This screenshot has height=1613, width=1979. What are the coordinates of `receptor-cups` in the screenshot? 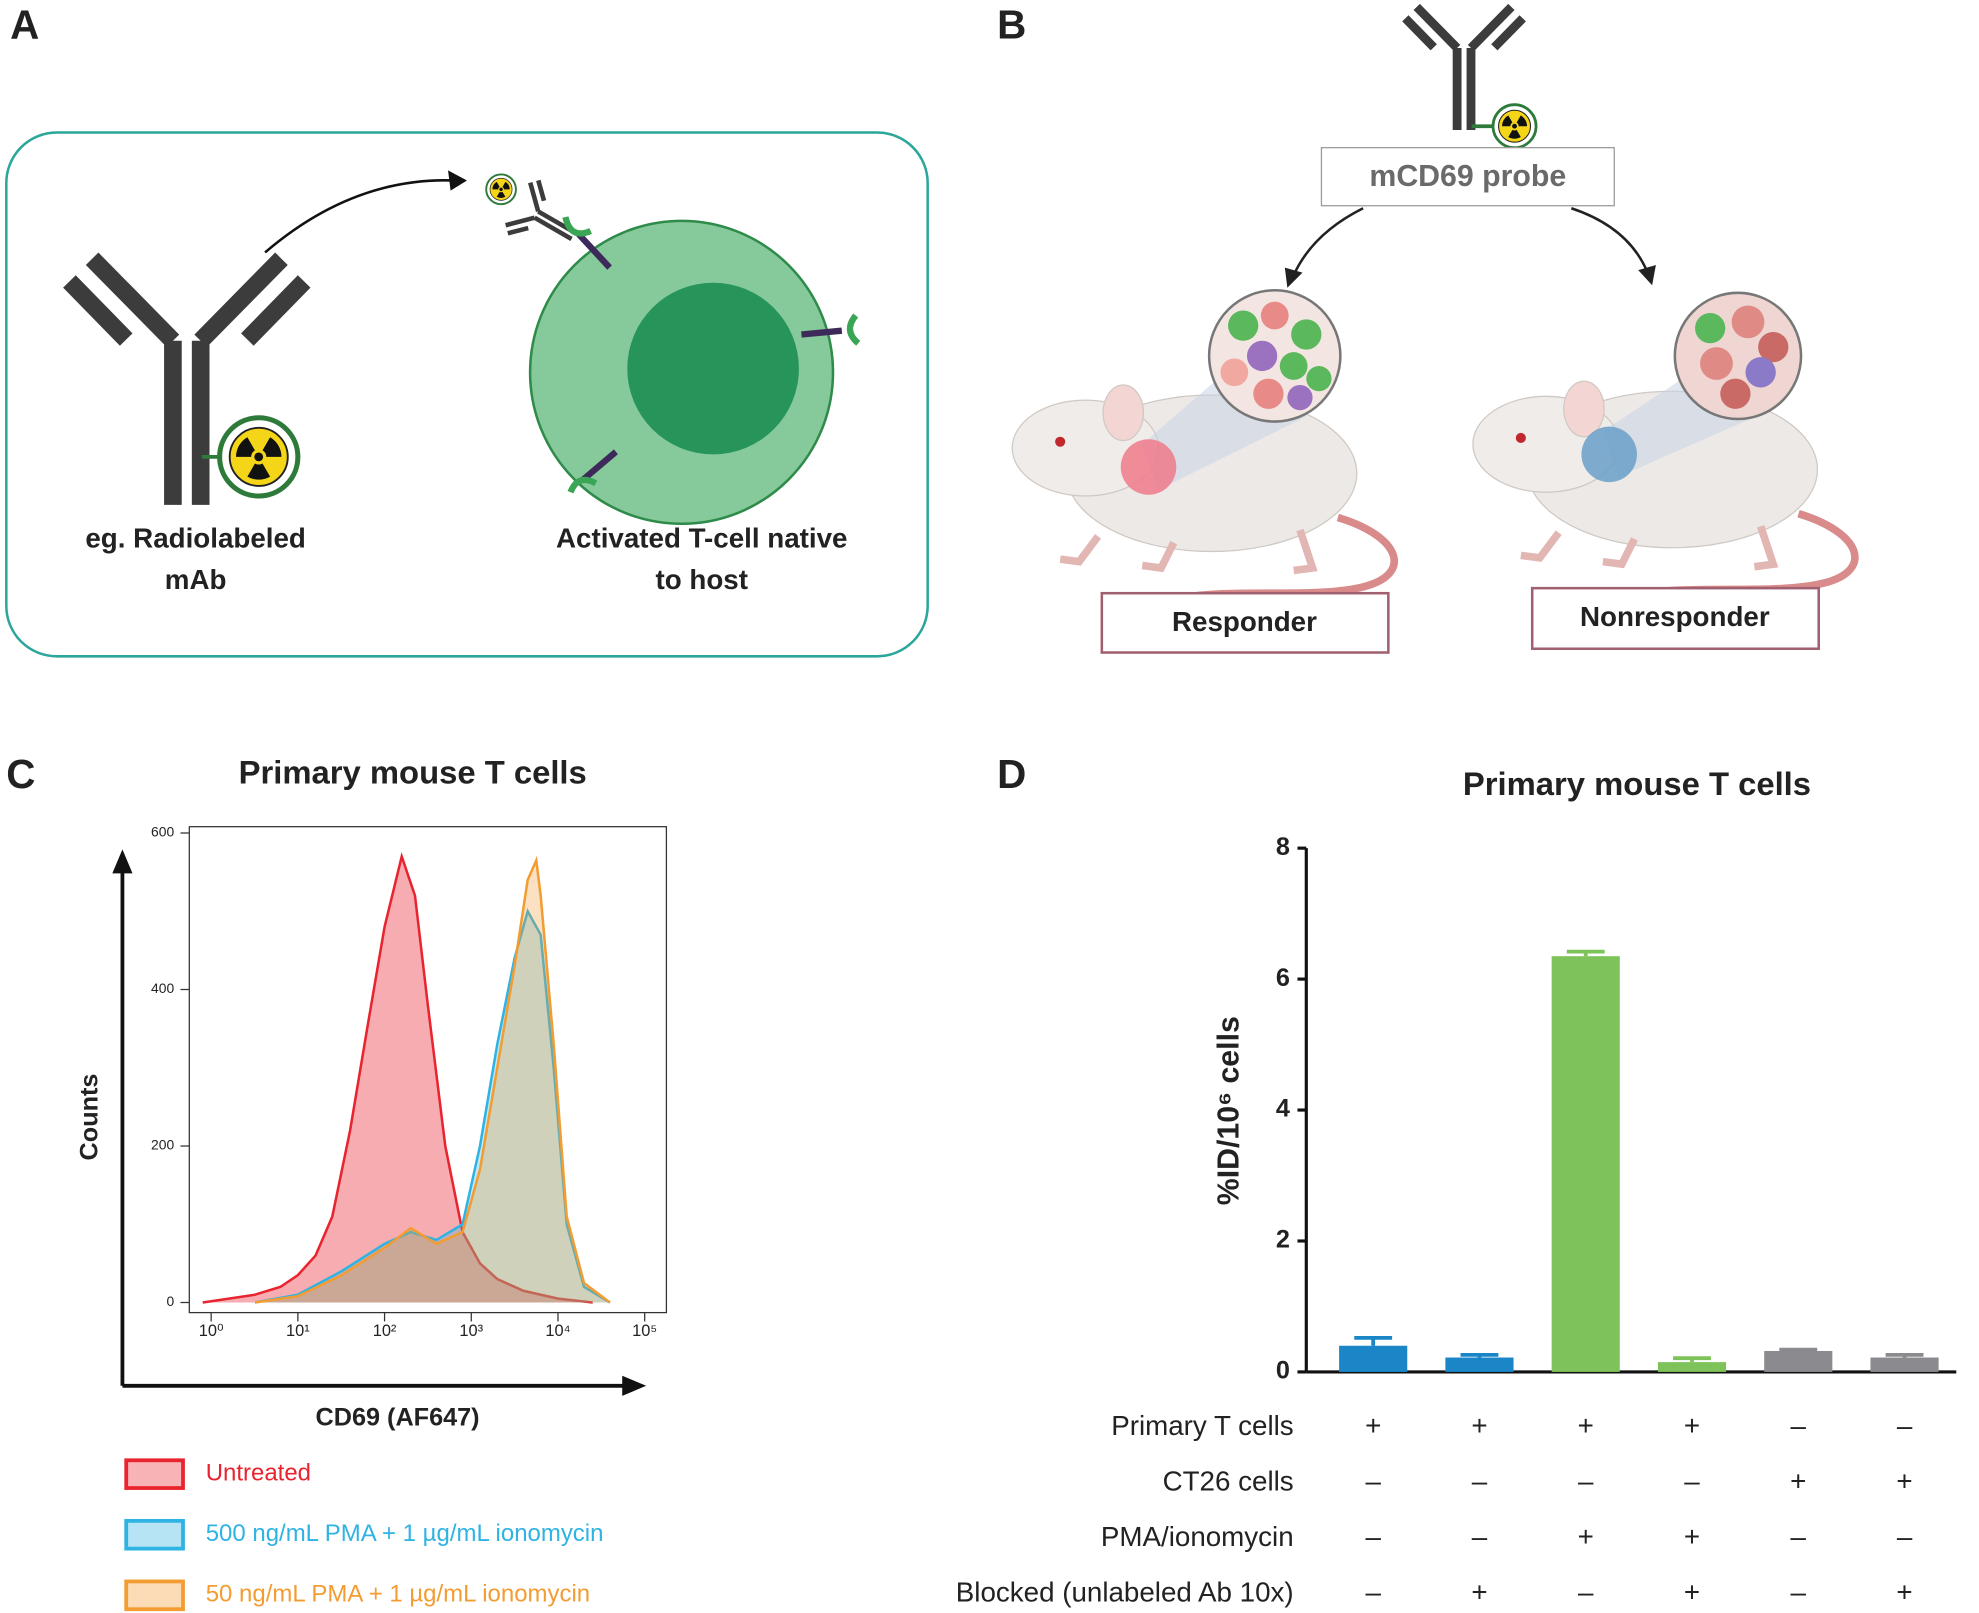 It's located at (711, 355).